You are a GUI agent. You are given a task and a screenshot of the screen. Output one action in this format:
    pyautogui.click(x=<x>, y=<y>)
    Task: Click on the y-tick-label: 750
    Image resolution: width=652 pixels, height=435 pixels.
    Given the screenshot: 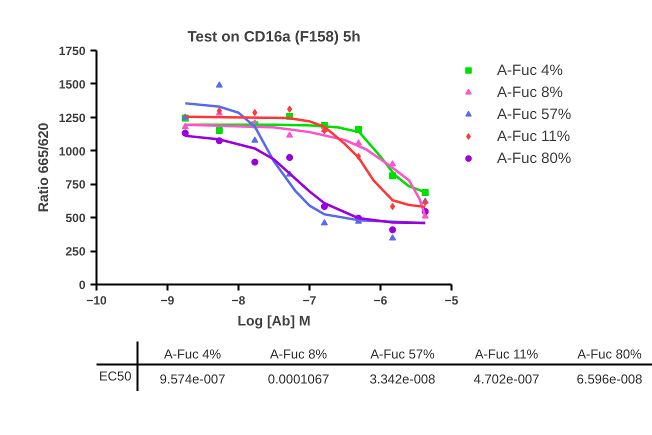 What is the action you would take?
    pyautogui.click(x=75, y=185)
    